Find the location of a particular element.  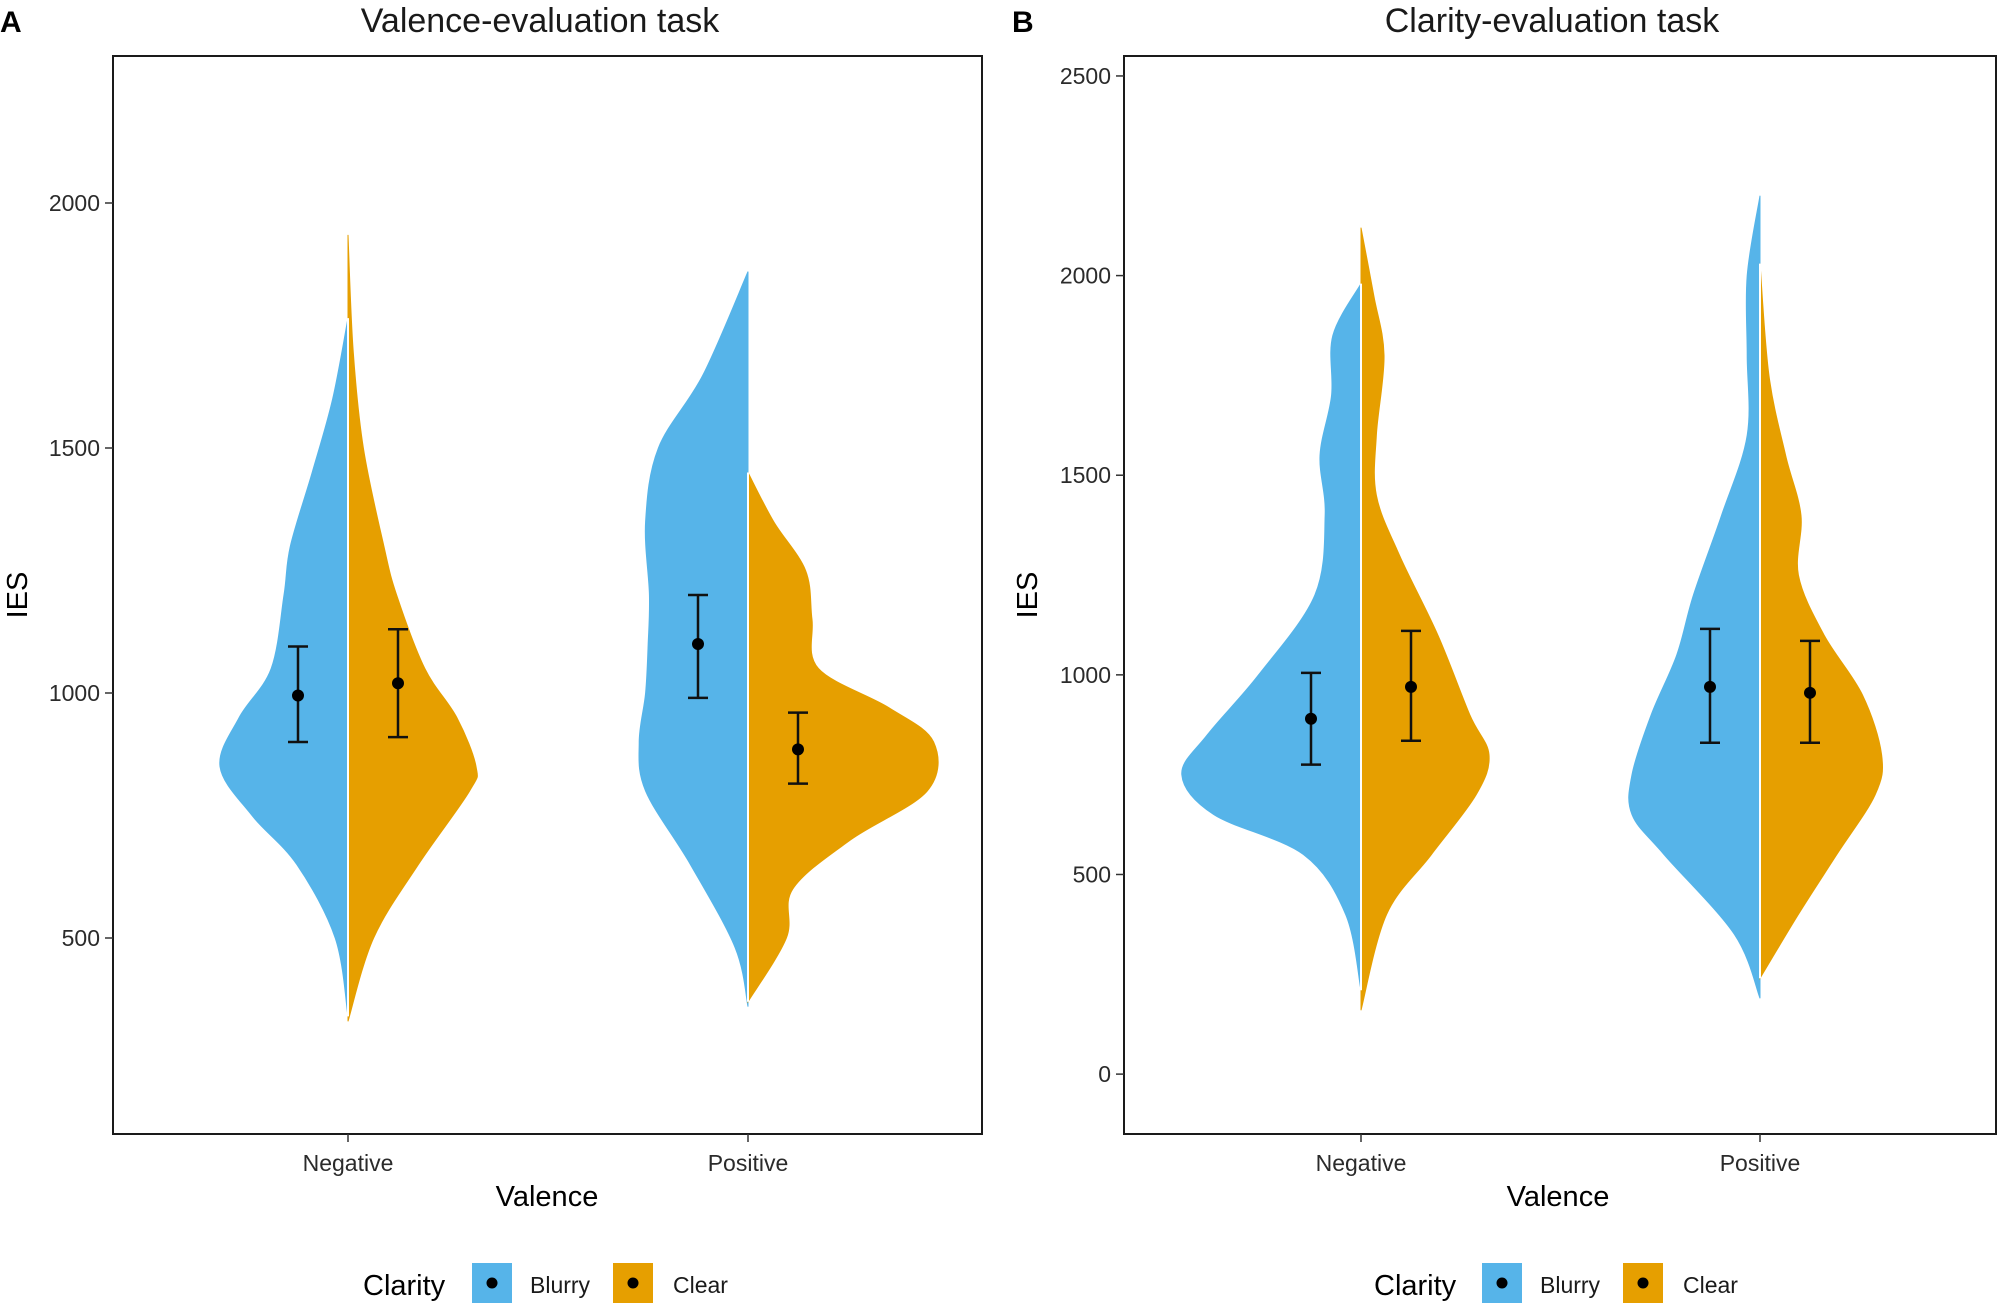

y-axis: 0 500 1000 1500 2000 2500 is located at coordinates (1092, 575).